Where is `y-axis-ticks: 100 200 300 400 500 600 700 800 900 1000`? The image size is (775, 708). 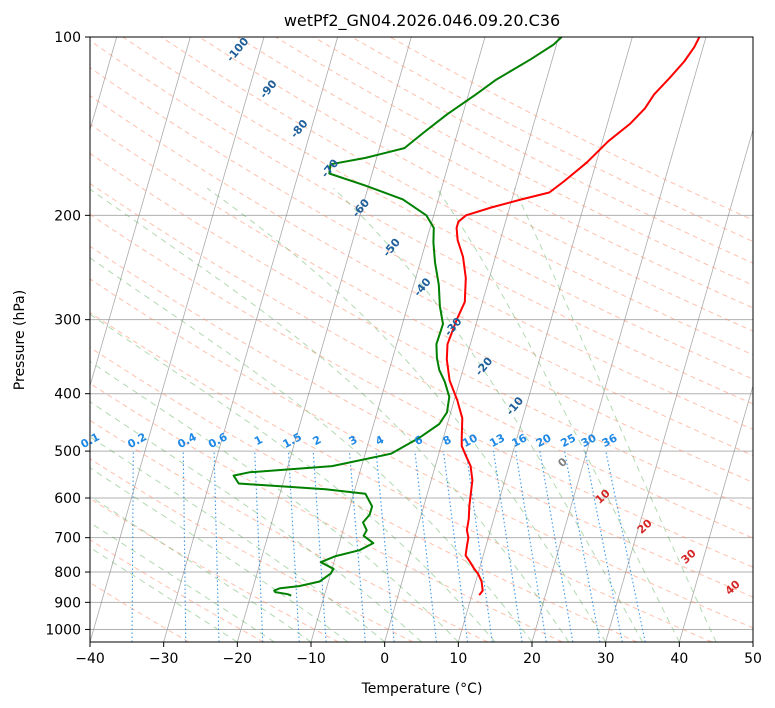 y-axis-ticks: 100 200 300 400 500 600 700 800 900 1000 is located at coordinates (67, 334).